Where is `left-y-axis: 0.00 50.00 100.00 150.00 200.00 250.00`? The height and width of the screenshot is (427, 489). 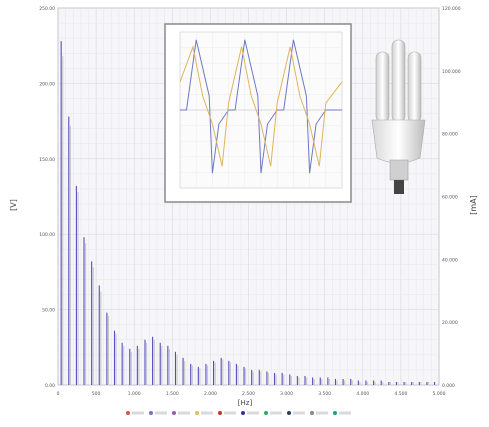
left-y-axis: 0.00 50.00 100.00 150.00 200.00 250.00 is located at coordinates (47, 197).